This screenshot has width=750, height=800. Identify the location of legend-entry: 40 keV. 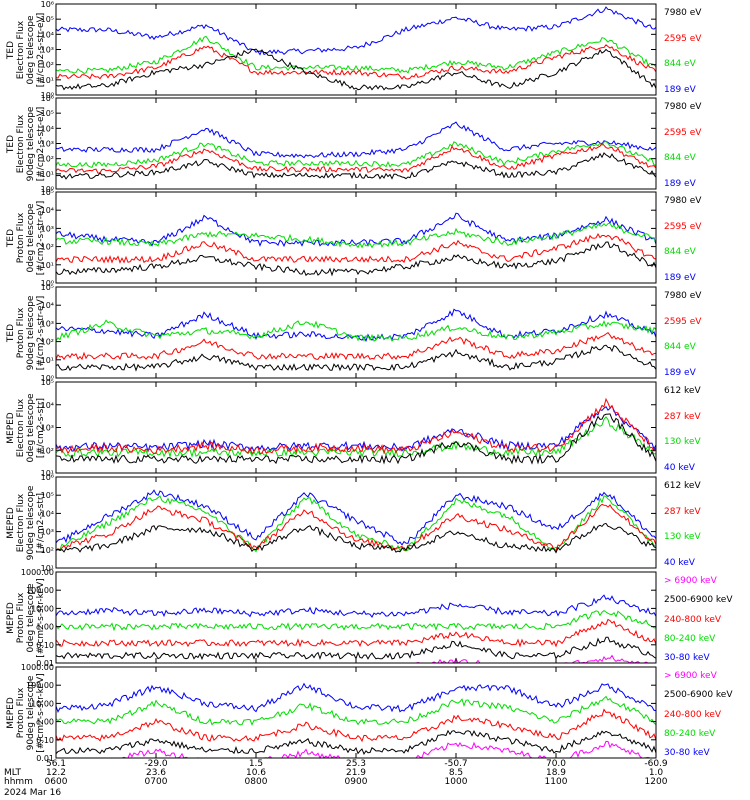
(679, 563).